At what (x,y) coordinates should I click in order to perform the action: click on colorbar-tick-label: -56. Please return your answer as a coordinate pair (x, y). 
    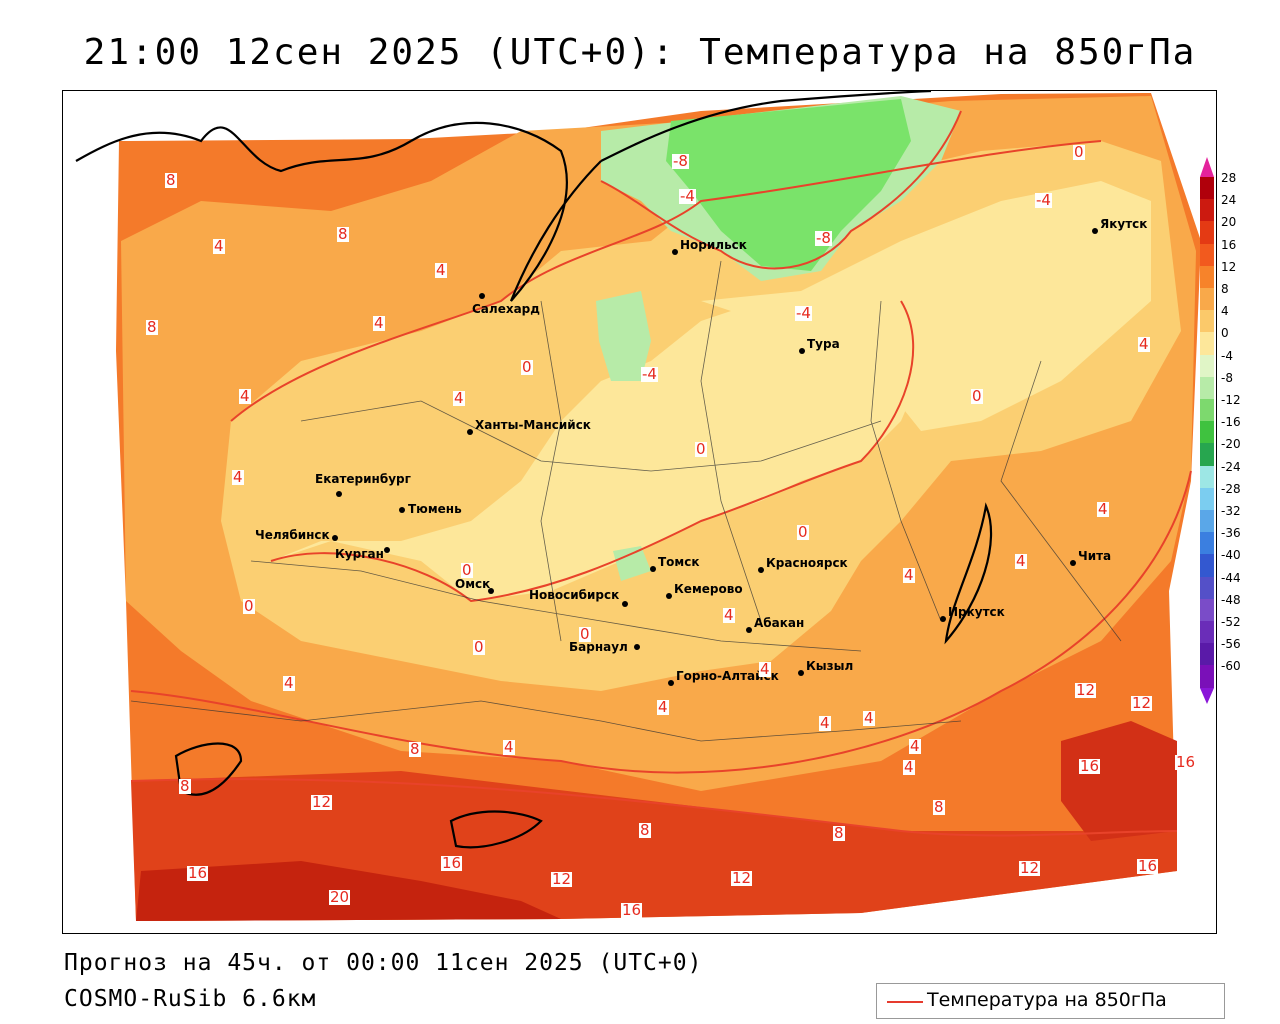
    Looking at the image, I should click on (1231, 644).